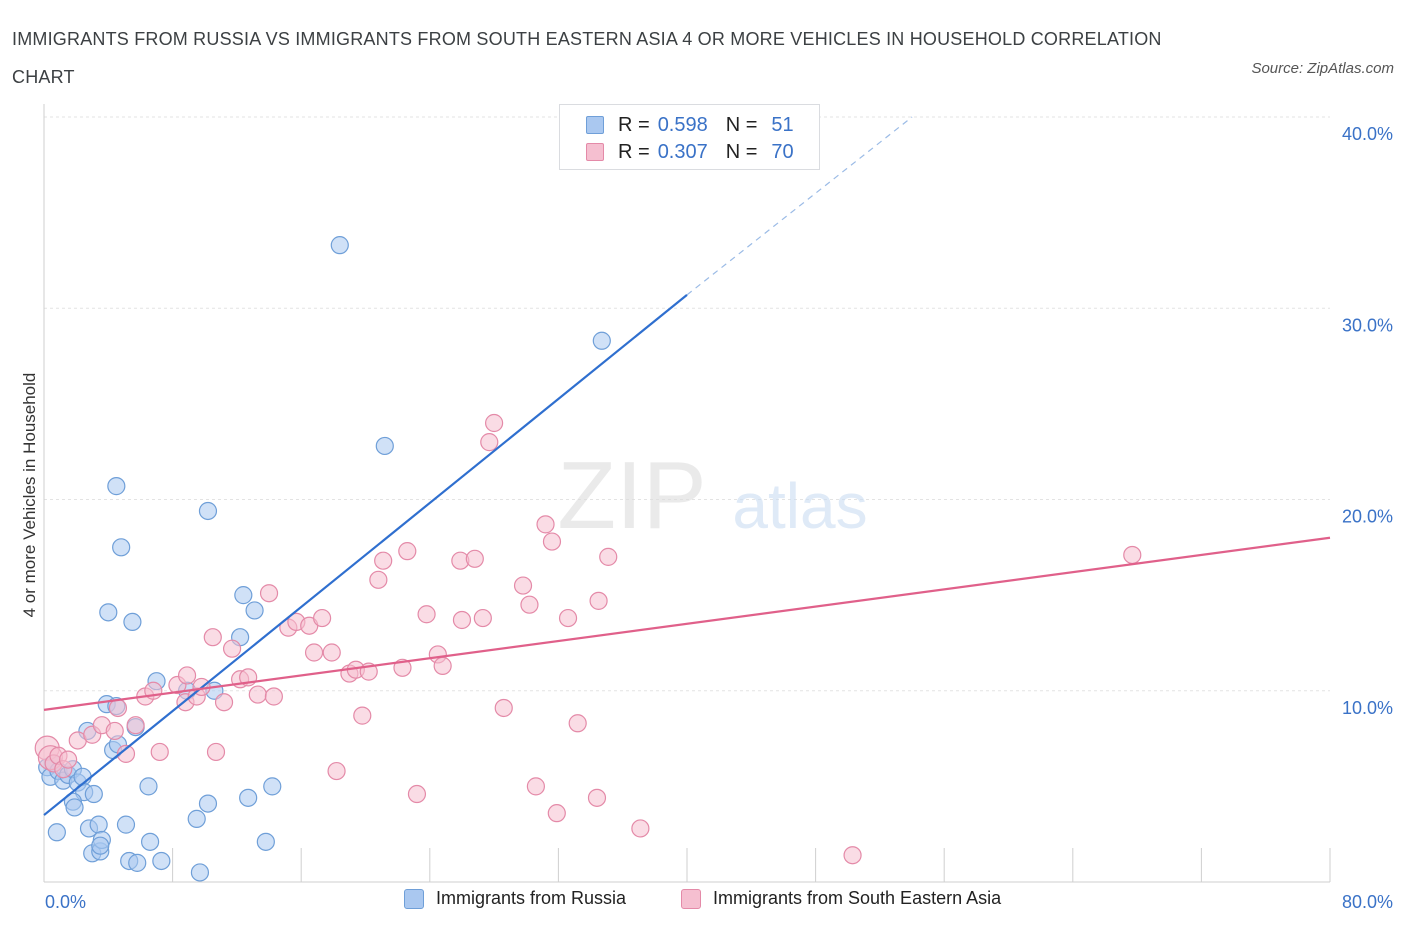 This screenshot has height=930, width=1406. I want to click on russia-trend-line-extension, so click(799, 206).